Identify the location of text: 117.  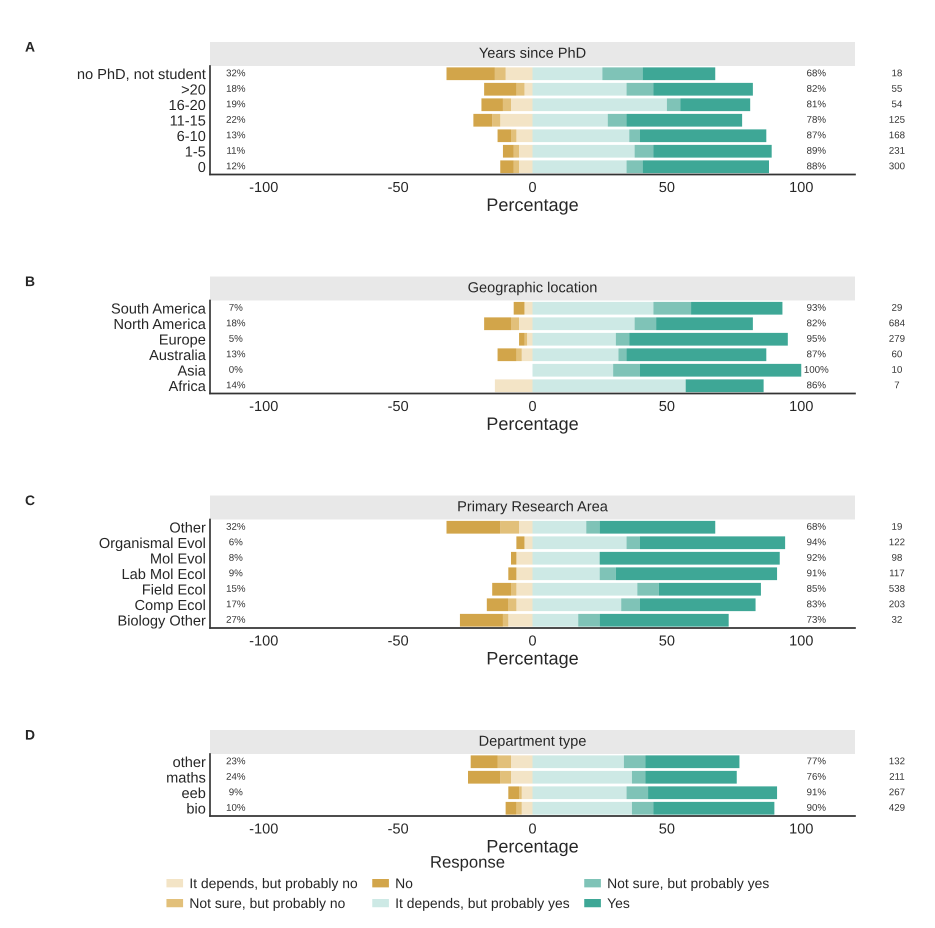
(897, 573).